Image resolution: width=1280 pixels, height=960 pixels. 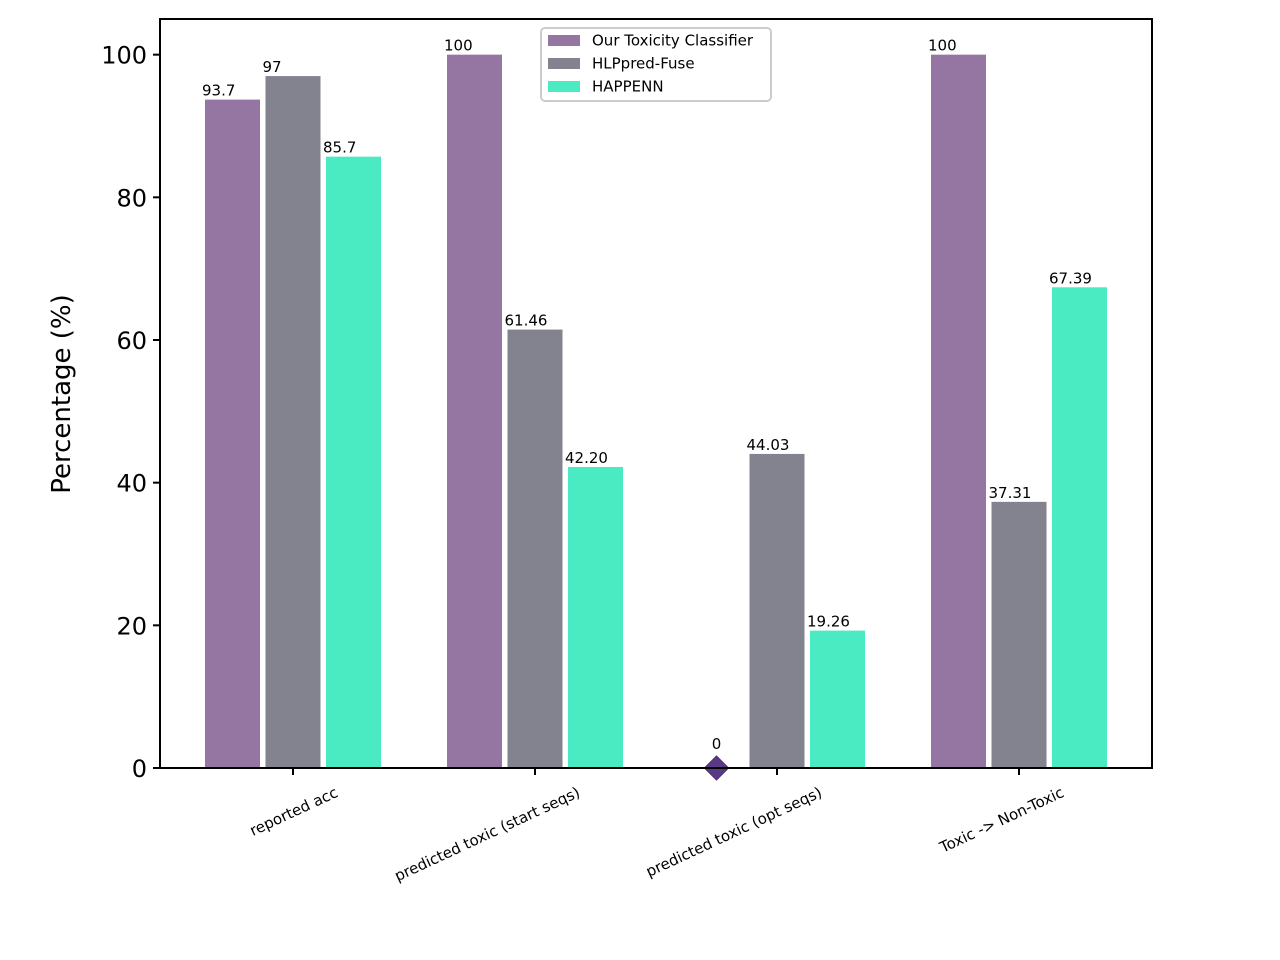 What do you see at coordinates (942, 46) in the screenshot?
I see `value-label-0-3: 100` at bounding box center [942, 46].